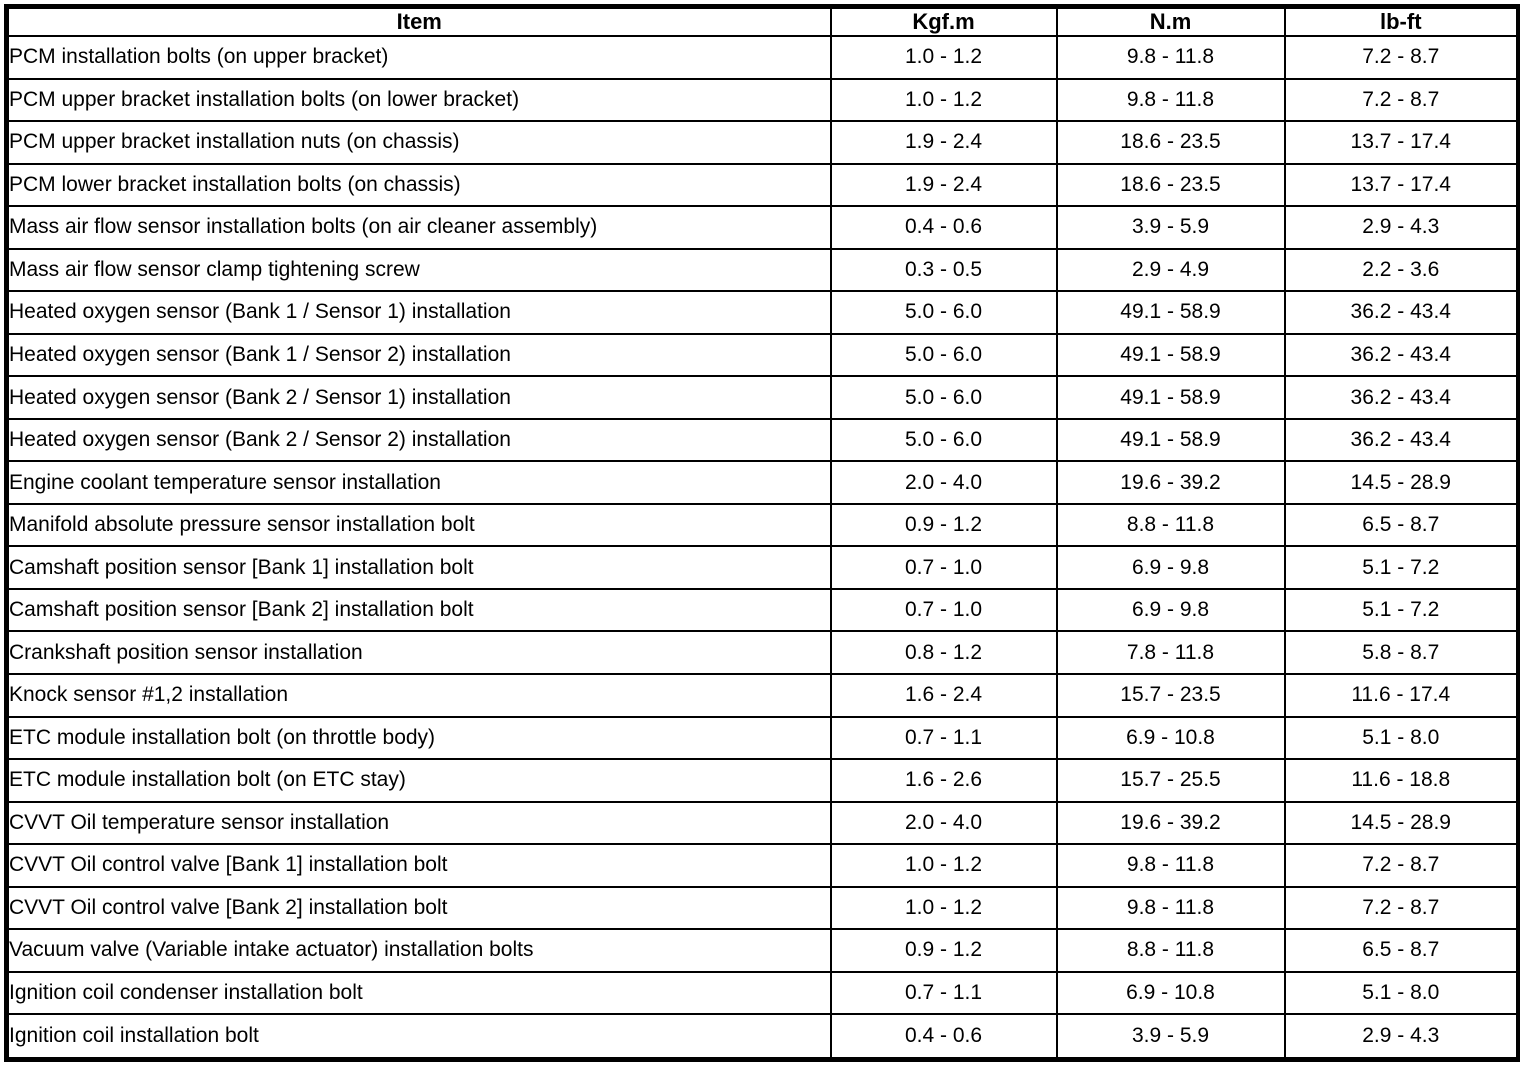  What do you see at coordinates (1401, 652) in the screenshot?
I see `lbft-value-cell: 5.8 - 8.7` at bounding box center [1401, 652].